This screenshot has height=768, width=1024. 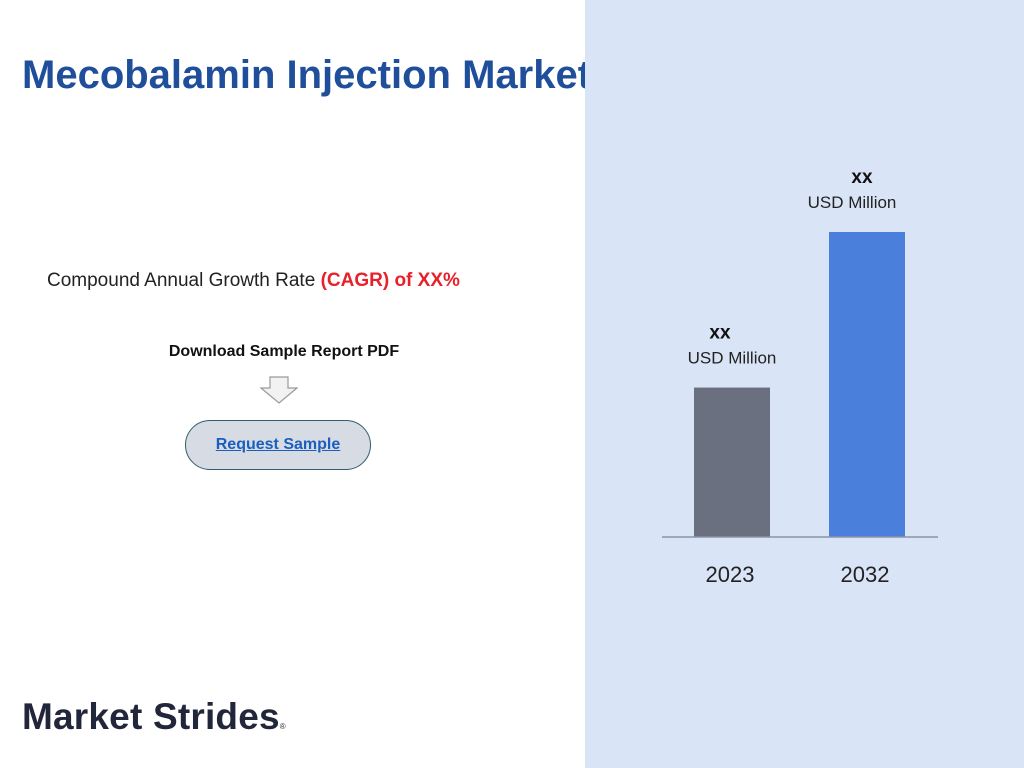 I want to click on x-tick-2032: 2032, so click(x=865, y=574).